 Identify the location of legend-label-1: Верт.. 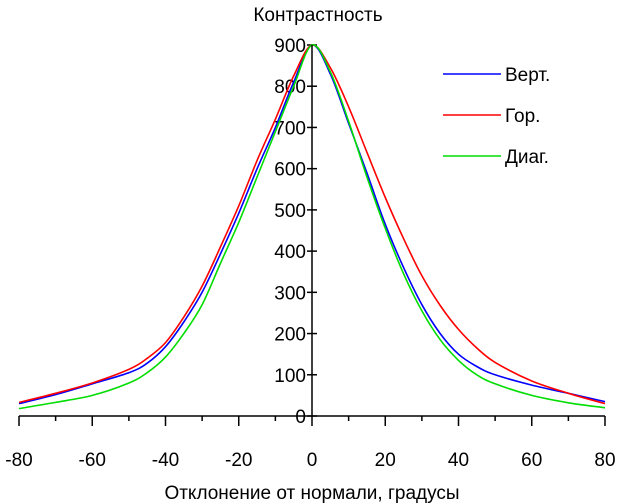
(527, 75).